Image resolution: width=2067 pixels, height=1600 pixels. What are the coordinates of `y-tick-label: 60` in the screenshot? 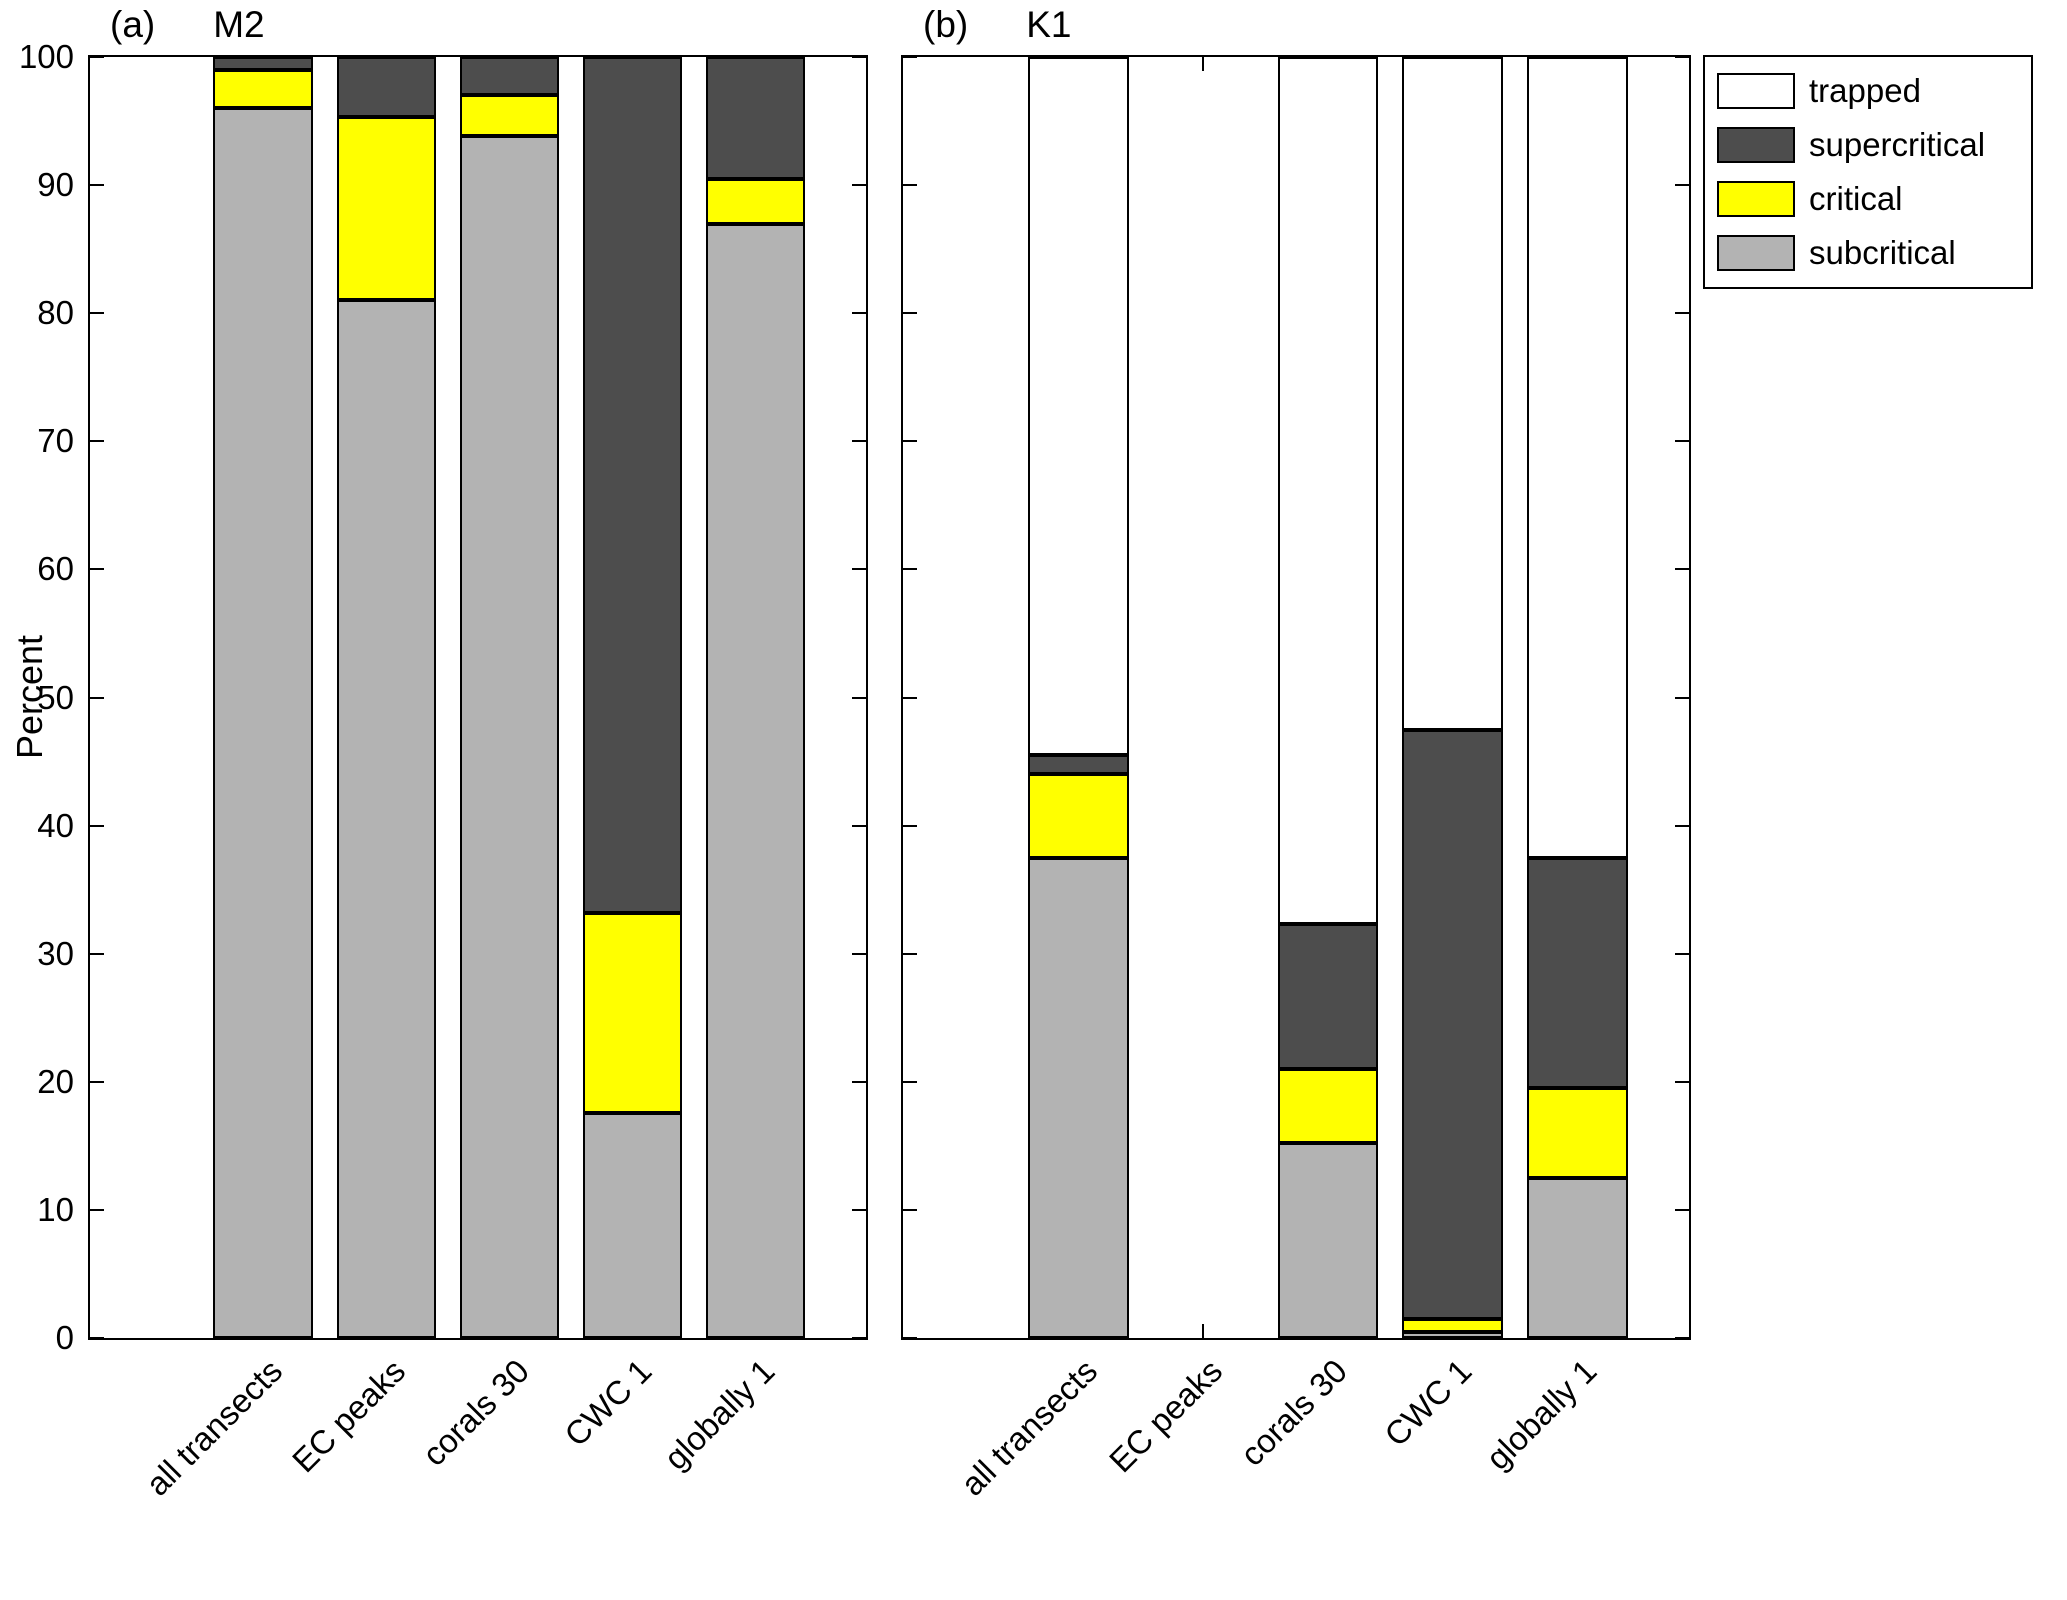 It's located at (55, 569).